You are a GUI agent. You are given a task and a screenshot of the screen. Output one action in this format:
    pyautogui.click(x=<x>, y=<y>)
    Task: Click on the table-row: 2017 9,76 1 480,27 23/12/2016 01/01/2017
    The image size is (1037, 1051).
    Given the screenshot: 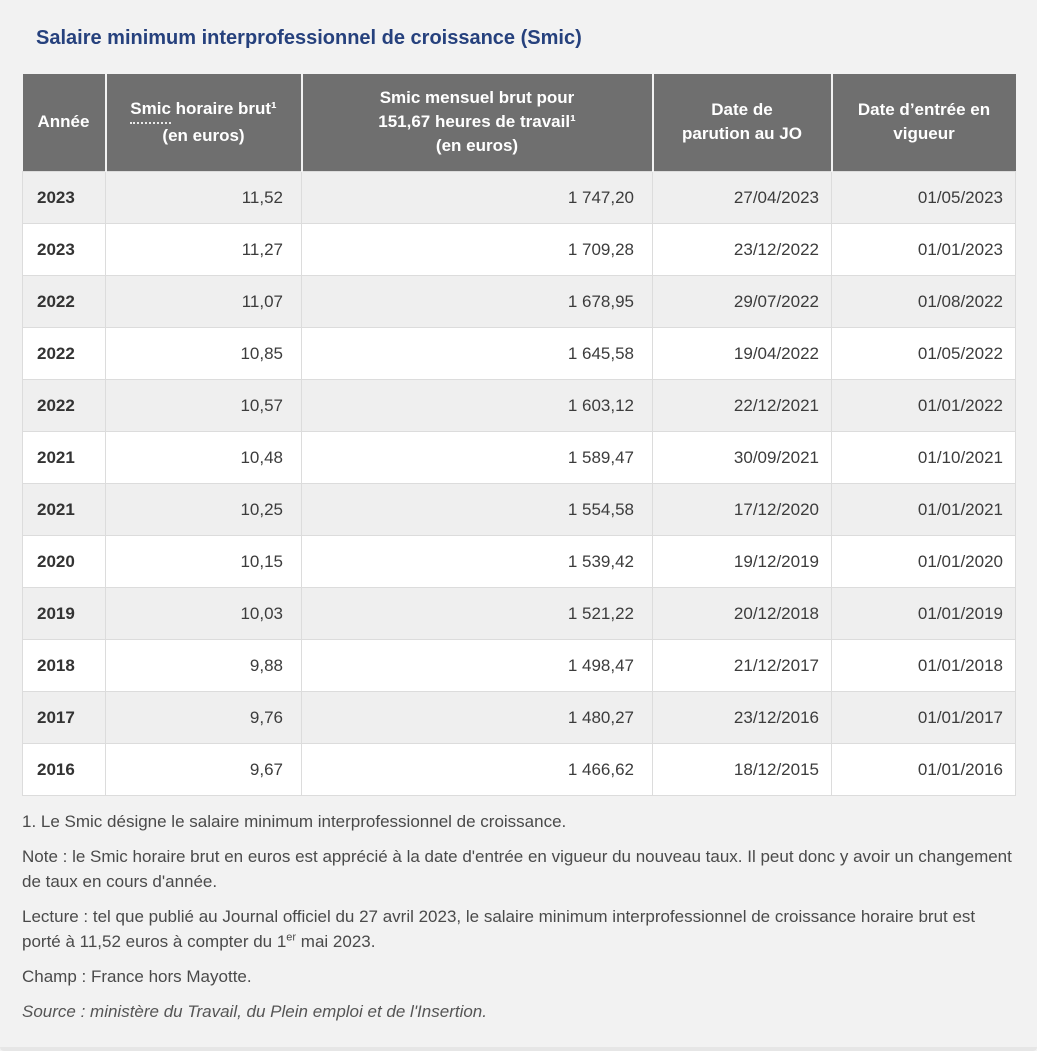 What is the action you would take?
    pyautogui.click(x=519, y=717)
    